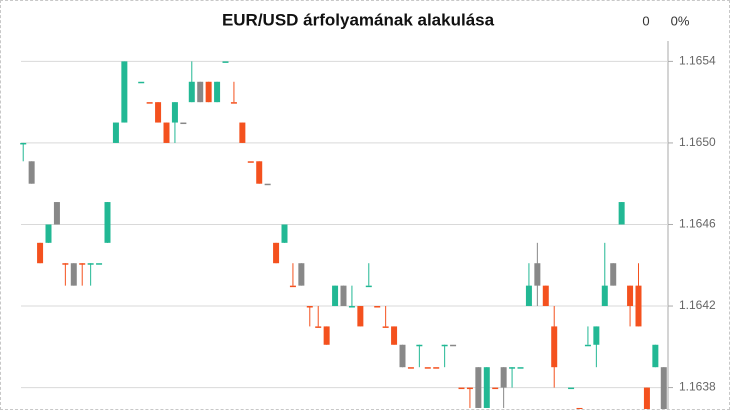 This screenshot has height=410, width=730. Describe the element at coordinates (697, 61) in the screenshot. I see `y-tick-label: 1.1654` at that location.